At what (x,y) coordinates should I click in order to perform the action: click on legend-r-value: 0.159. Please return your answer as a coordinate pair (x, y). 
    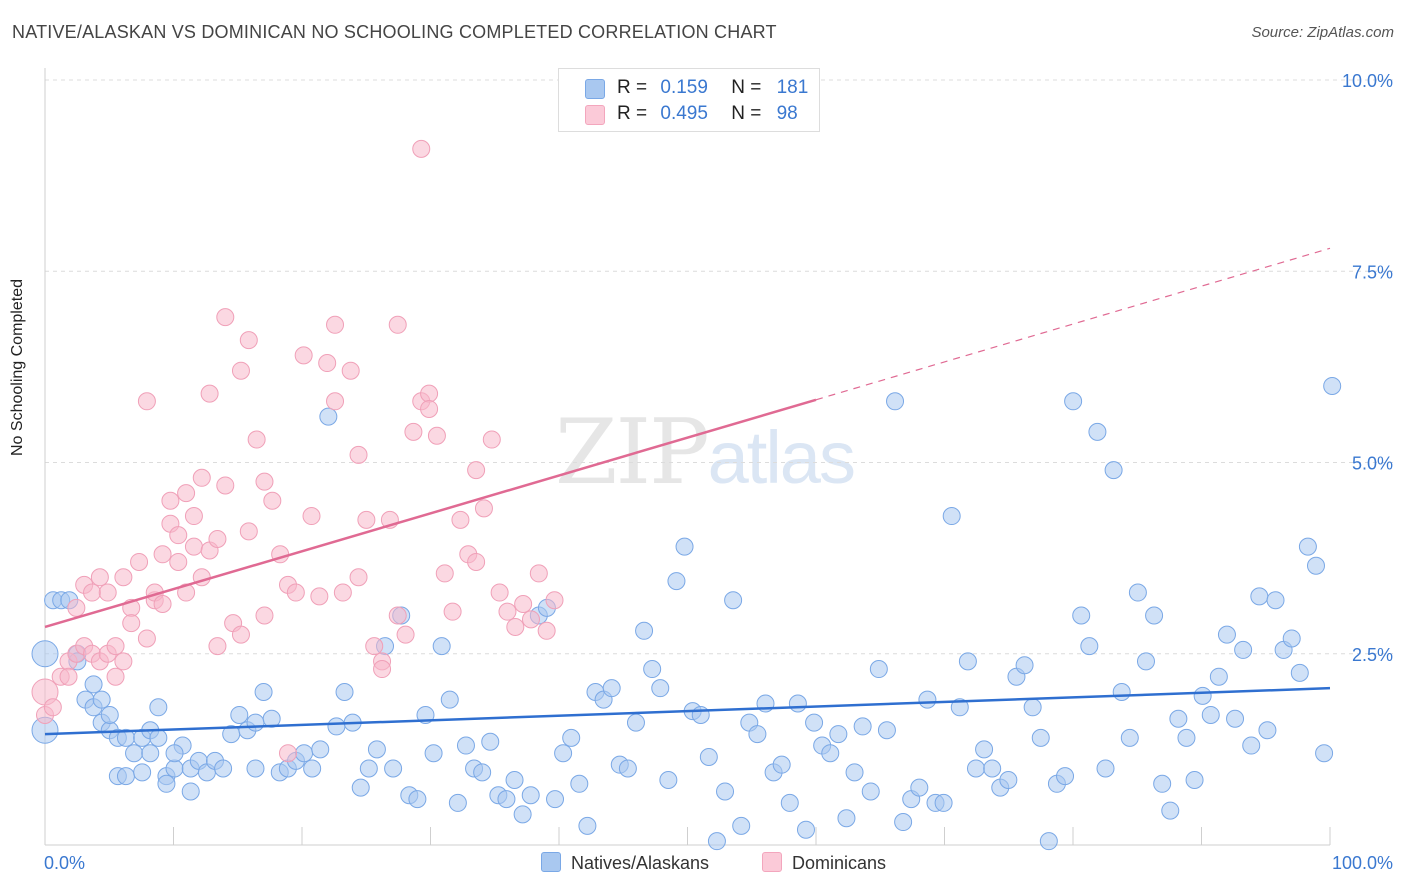
    Looking at the image, I should click on (684, 87).